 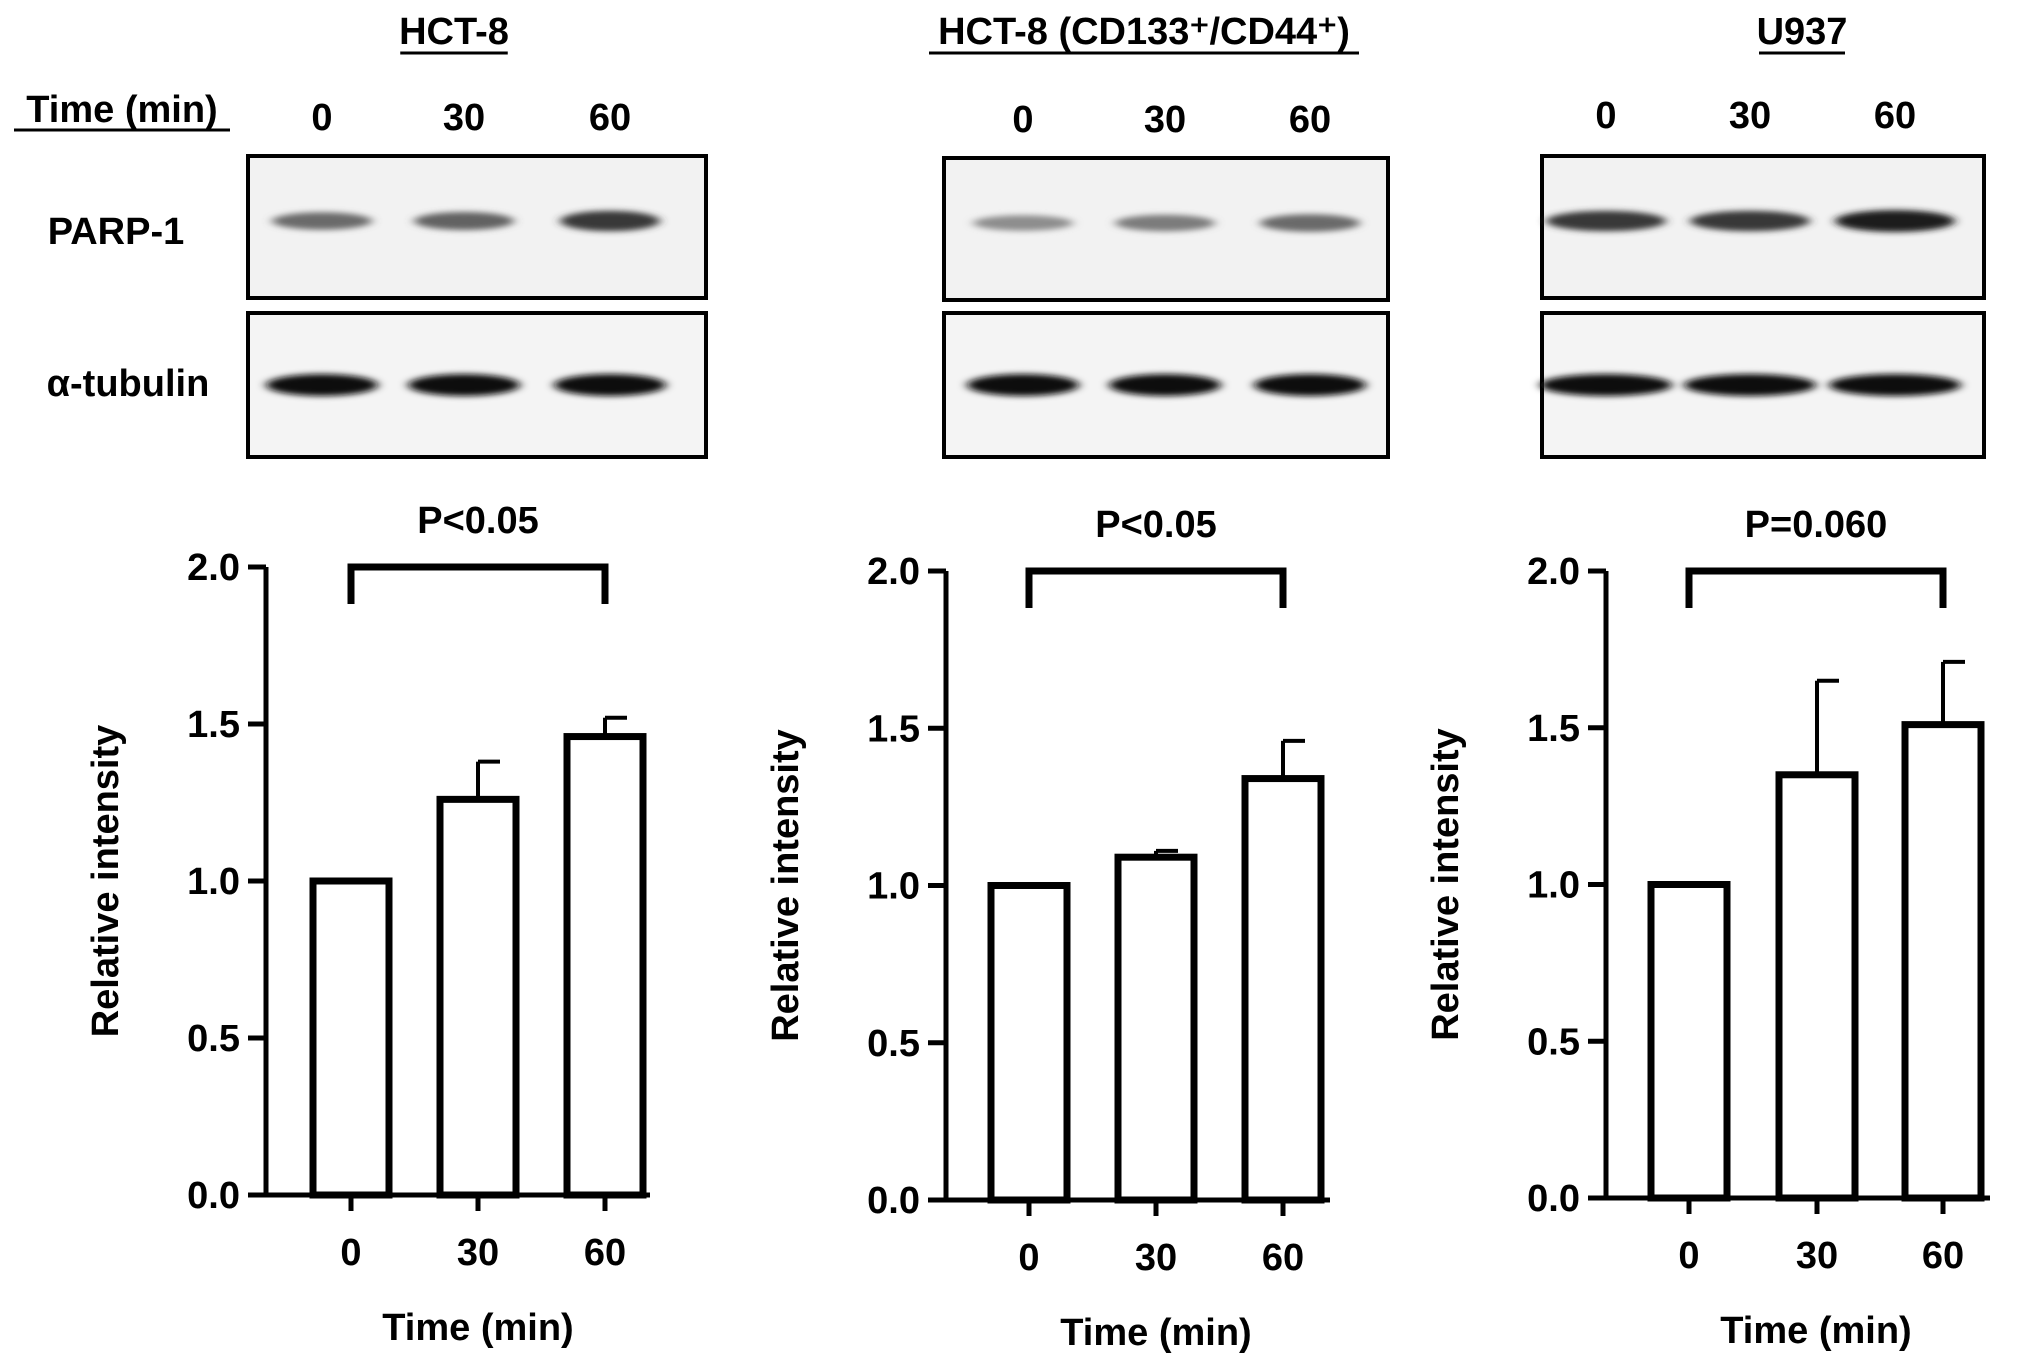 I want to click on blot-title: HCT-8 (CD133⁺/CD44⁺), so click(x=1144, y=32).